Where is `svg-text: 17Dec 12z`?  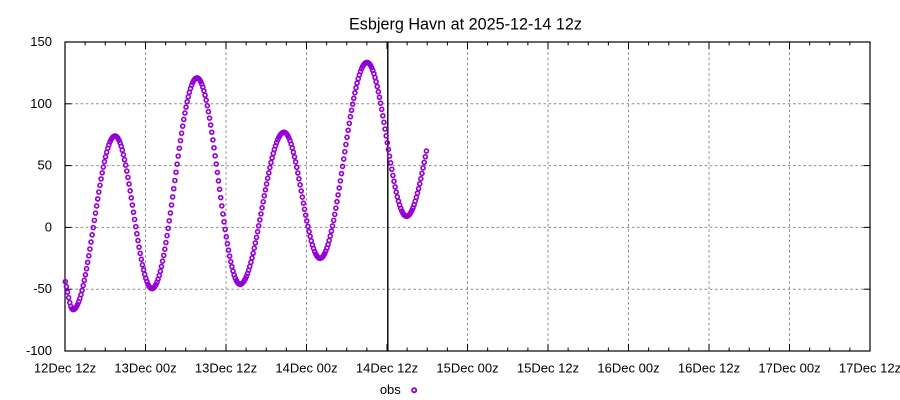 svg-text: 17Dec 12z is located at coordinates (869, 368).